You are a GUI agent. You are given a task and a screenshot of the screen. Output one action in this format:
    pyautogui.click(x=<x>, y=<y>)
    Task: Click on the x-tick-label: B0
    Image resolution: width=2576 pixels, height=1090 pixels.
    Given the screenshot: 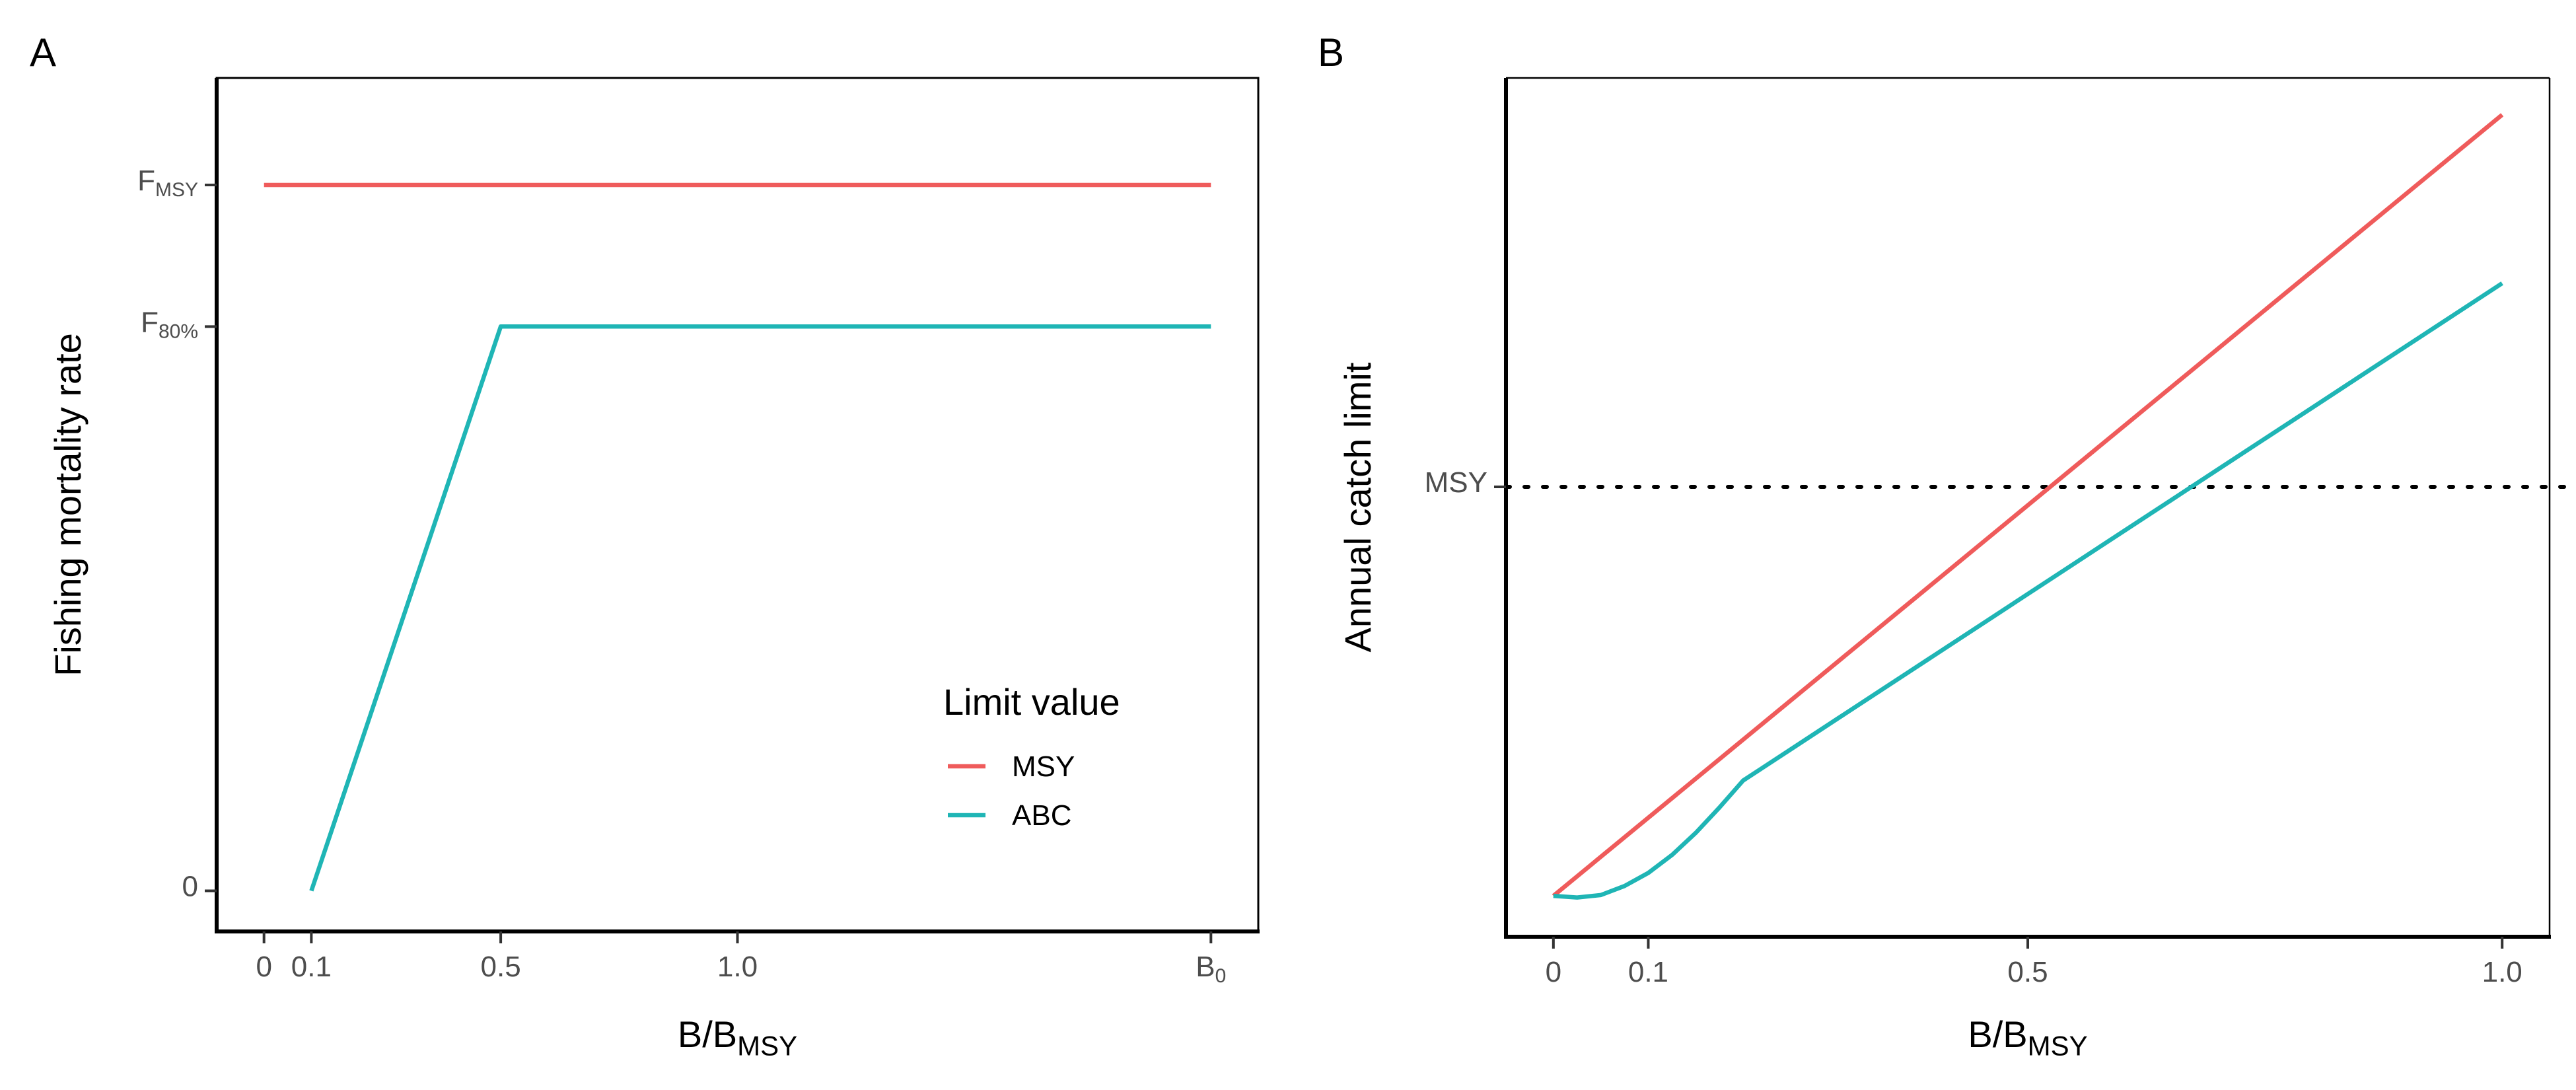 What is the action you would take?
    pyautogui.click(x=1211, y=969)
    